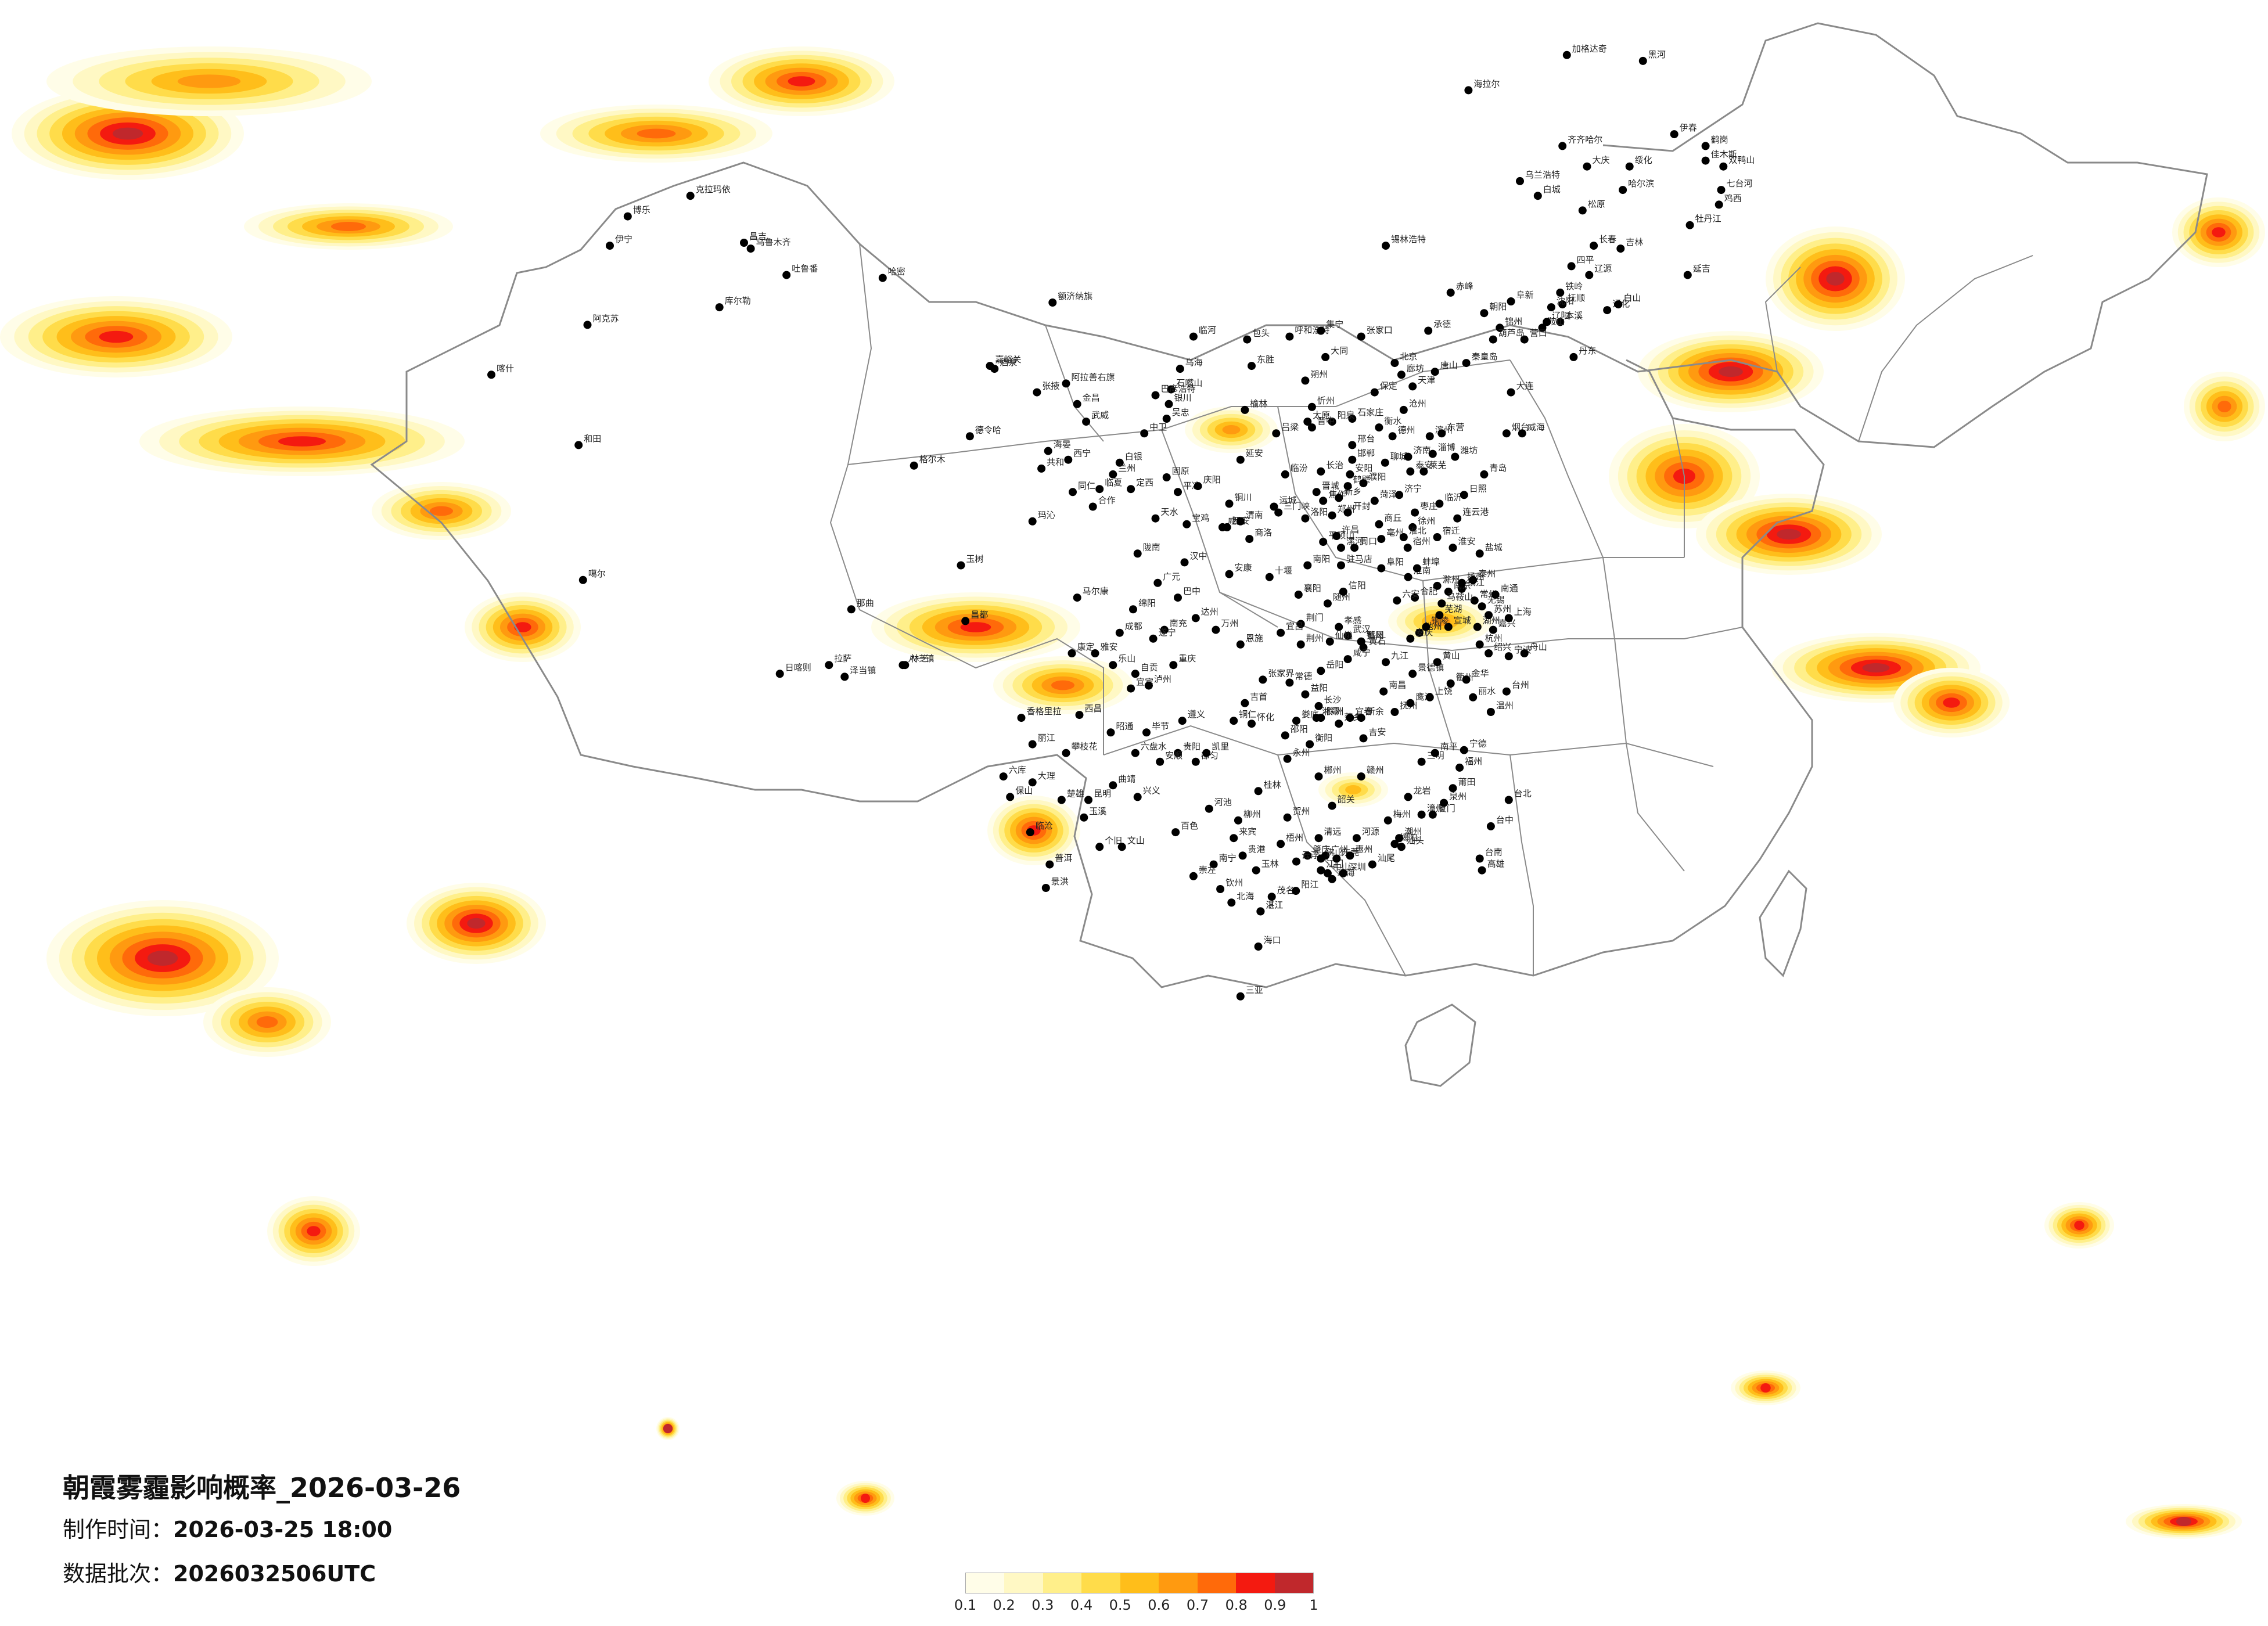 Image resolution: width=2268 pixels, height=1626 pixels. Describe the element at coordinates (1362, 629) in the screenshot. I see `city-label: 武汉` at that location.